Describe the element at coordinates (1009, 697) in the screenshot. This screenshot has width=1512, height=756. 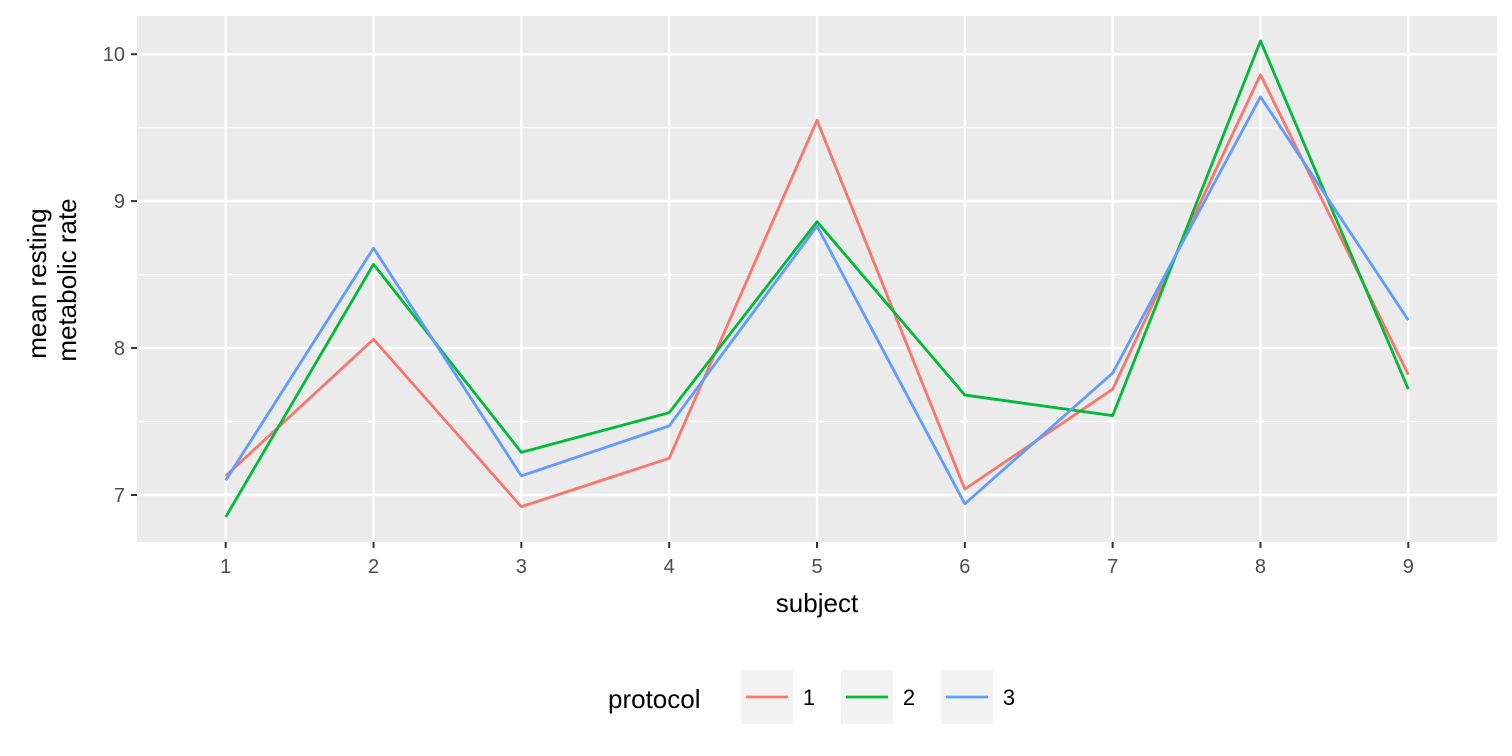
I see `legend-label-3: 3` at that location.